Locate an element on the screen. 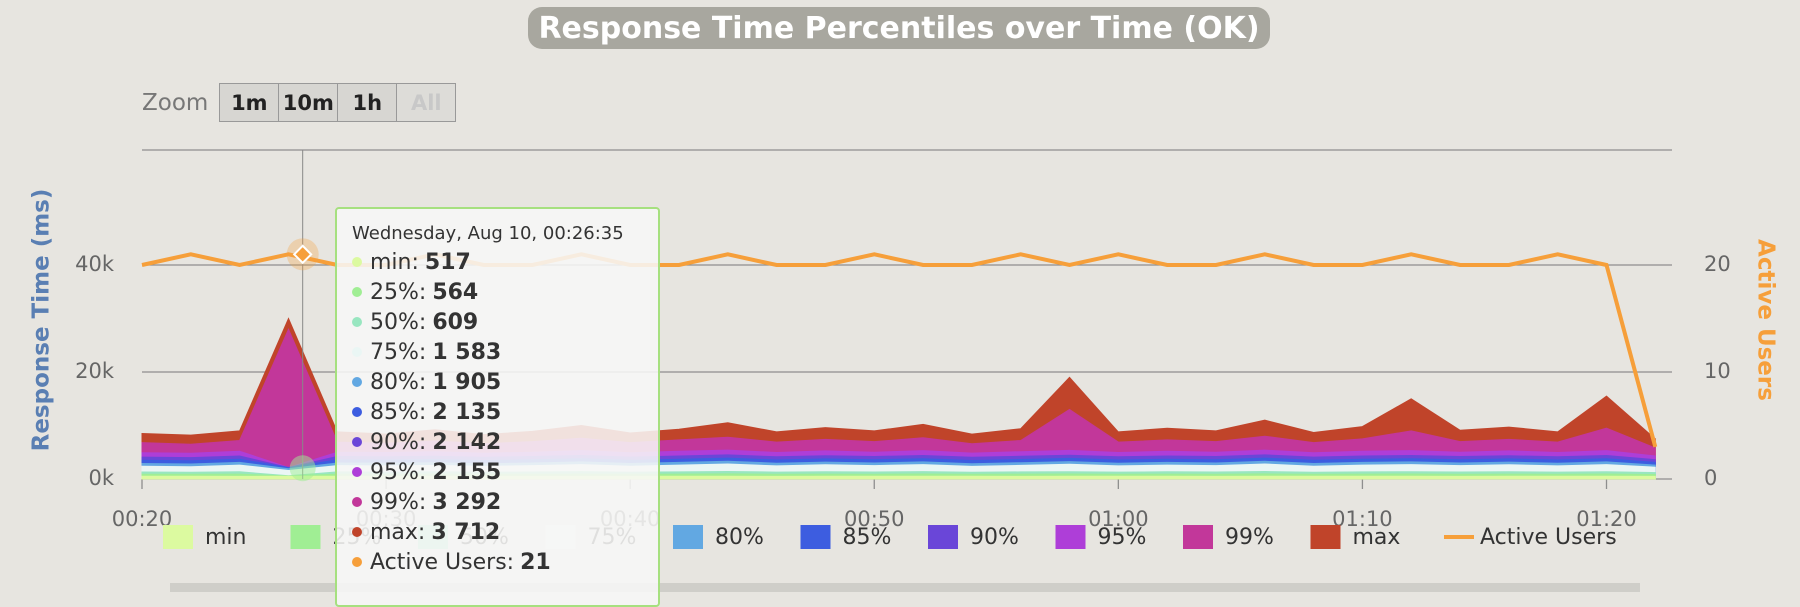 The height and width of the screenshot is (607, 1800). tooltip-row: 80%: 1 905 is located at coordinates (505, 382).